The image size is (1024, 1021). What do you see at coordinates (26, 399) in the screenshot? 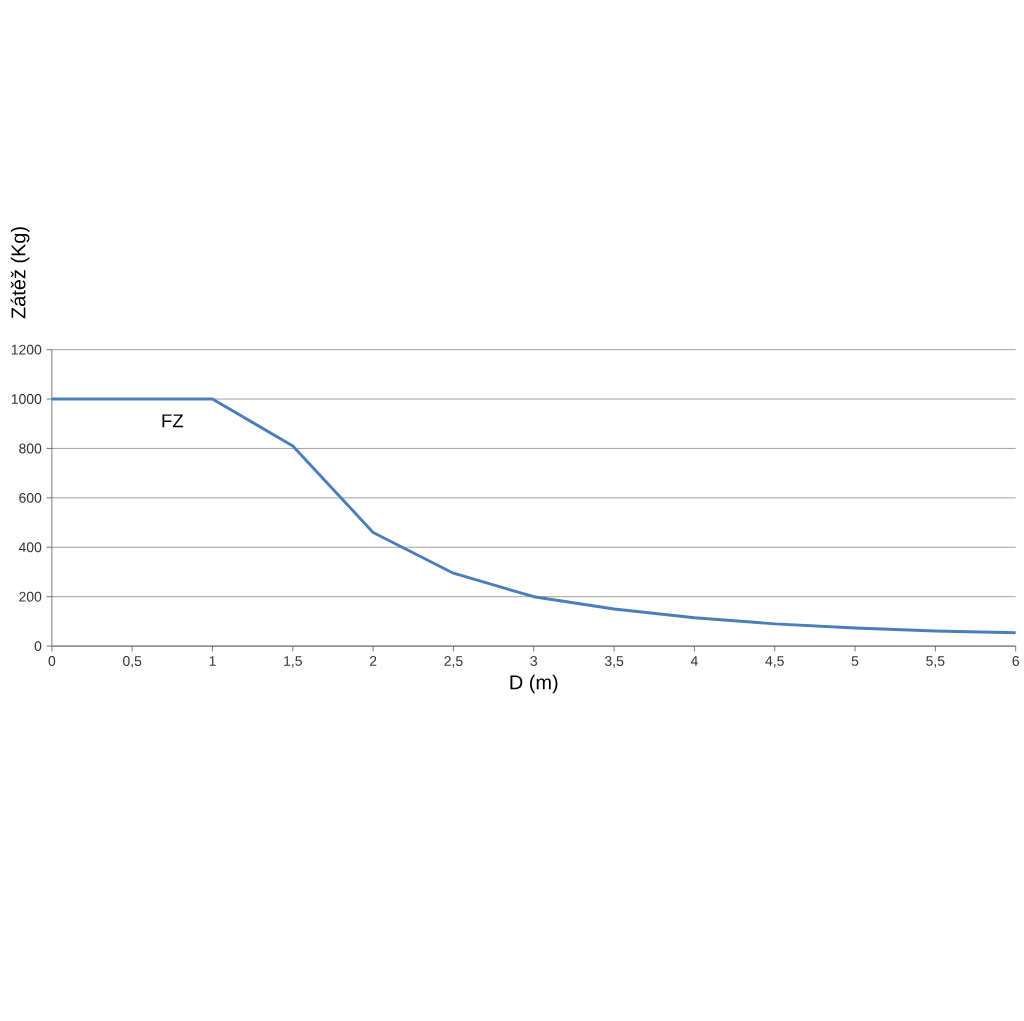
I see `y-tick-label: 1000` at bounding box center [26, 399].